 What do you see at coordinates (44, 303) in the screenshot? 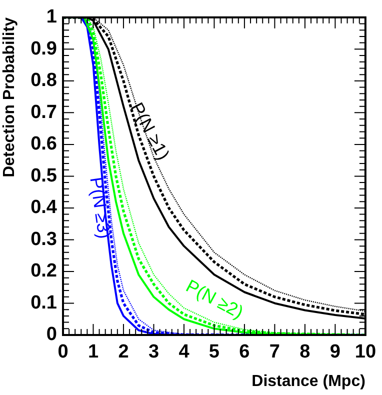
I see `y-tick-label: 0.1` at bounding box center [44, 303].